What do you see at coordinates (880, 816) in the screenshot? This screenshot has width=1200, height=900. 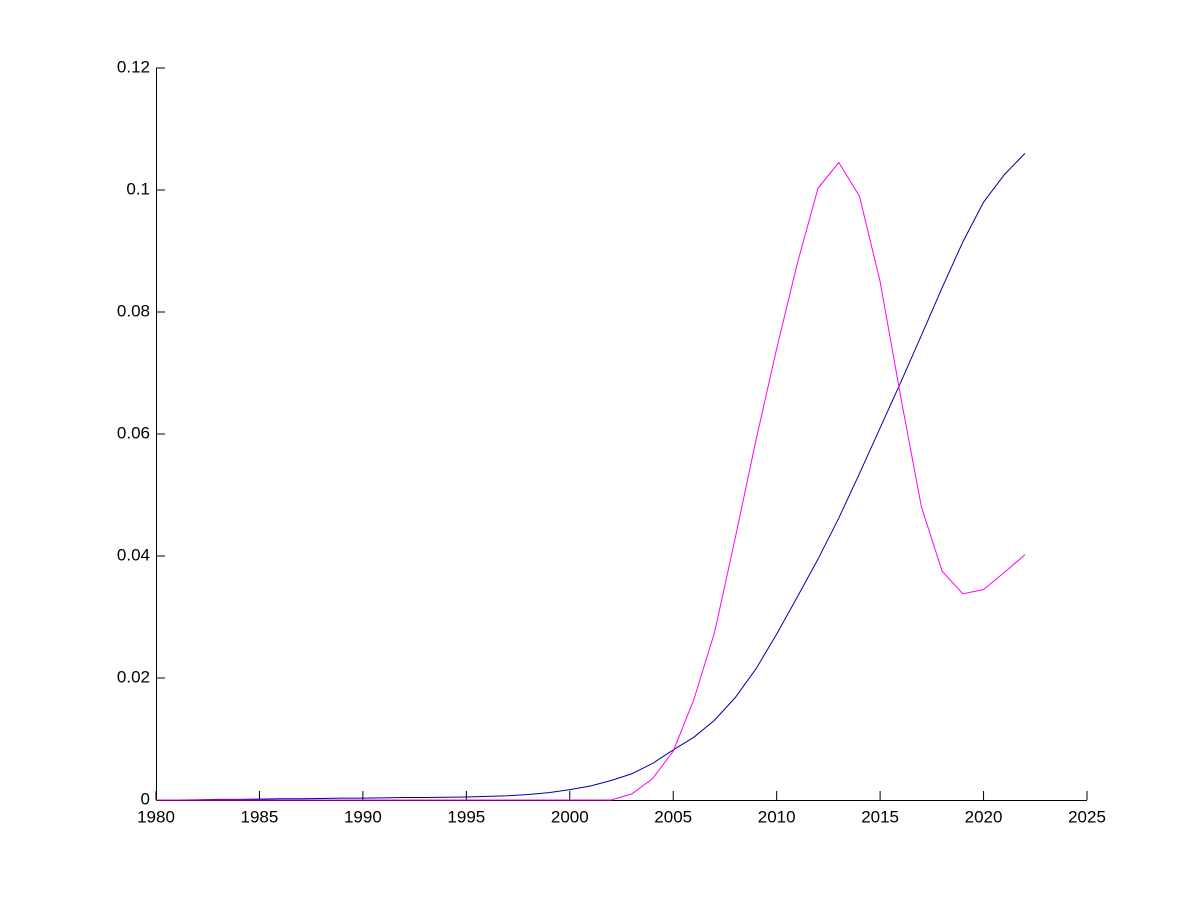 I see `x-tick-label: 2015` at bounding box center [880, 816].